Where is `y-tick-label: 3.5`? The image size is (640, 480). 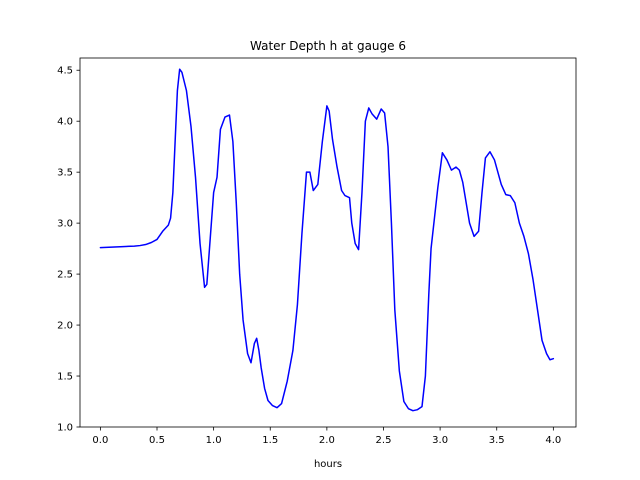 y-tick-label: 3.5 is located at coordinates (65, 173).